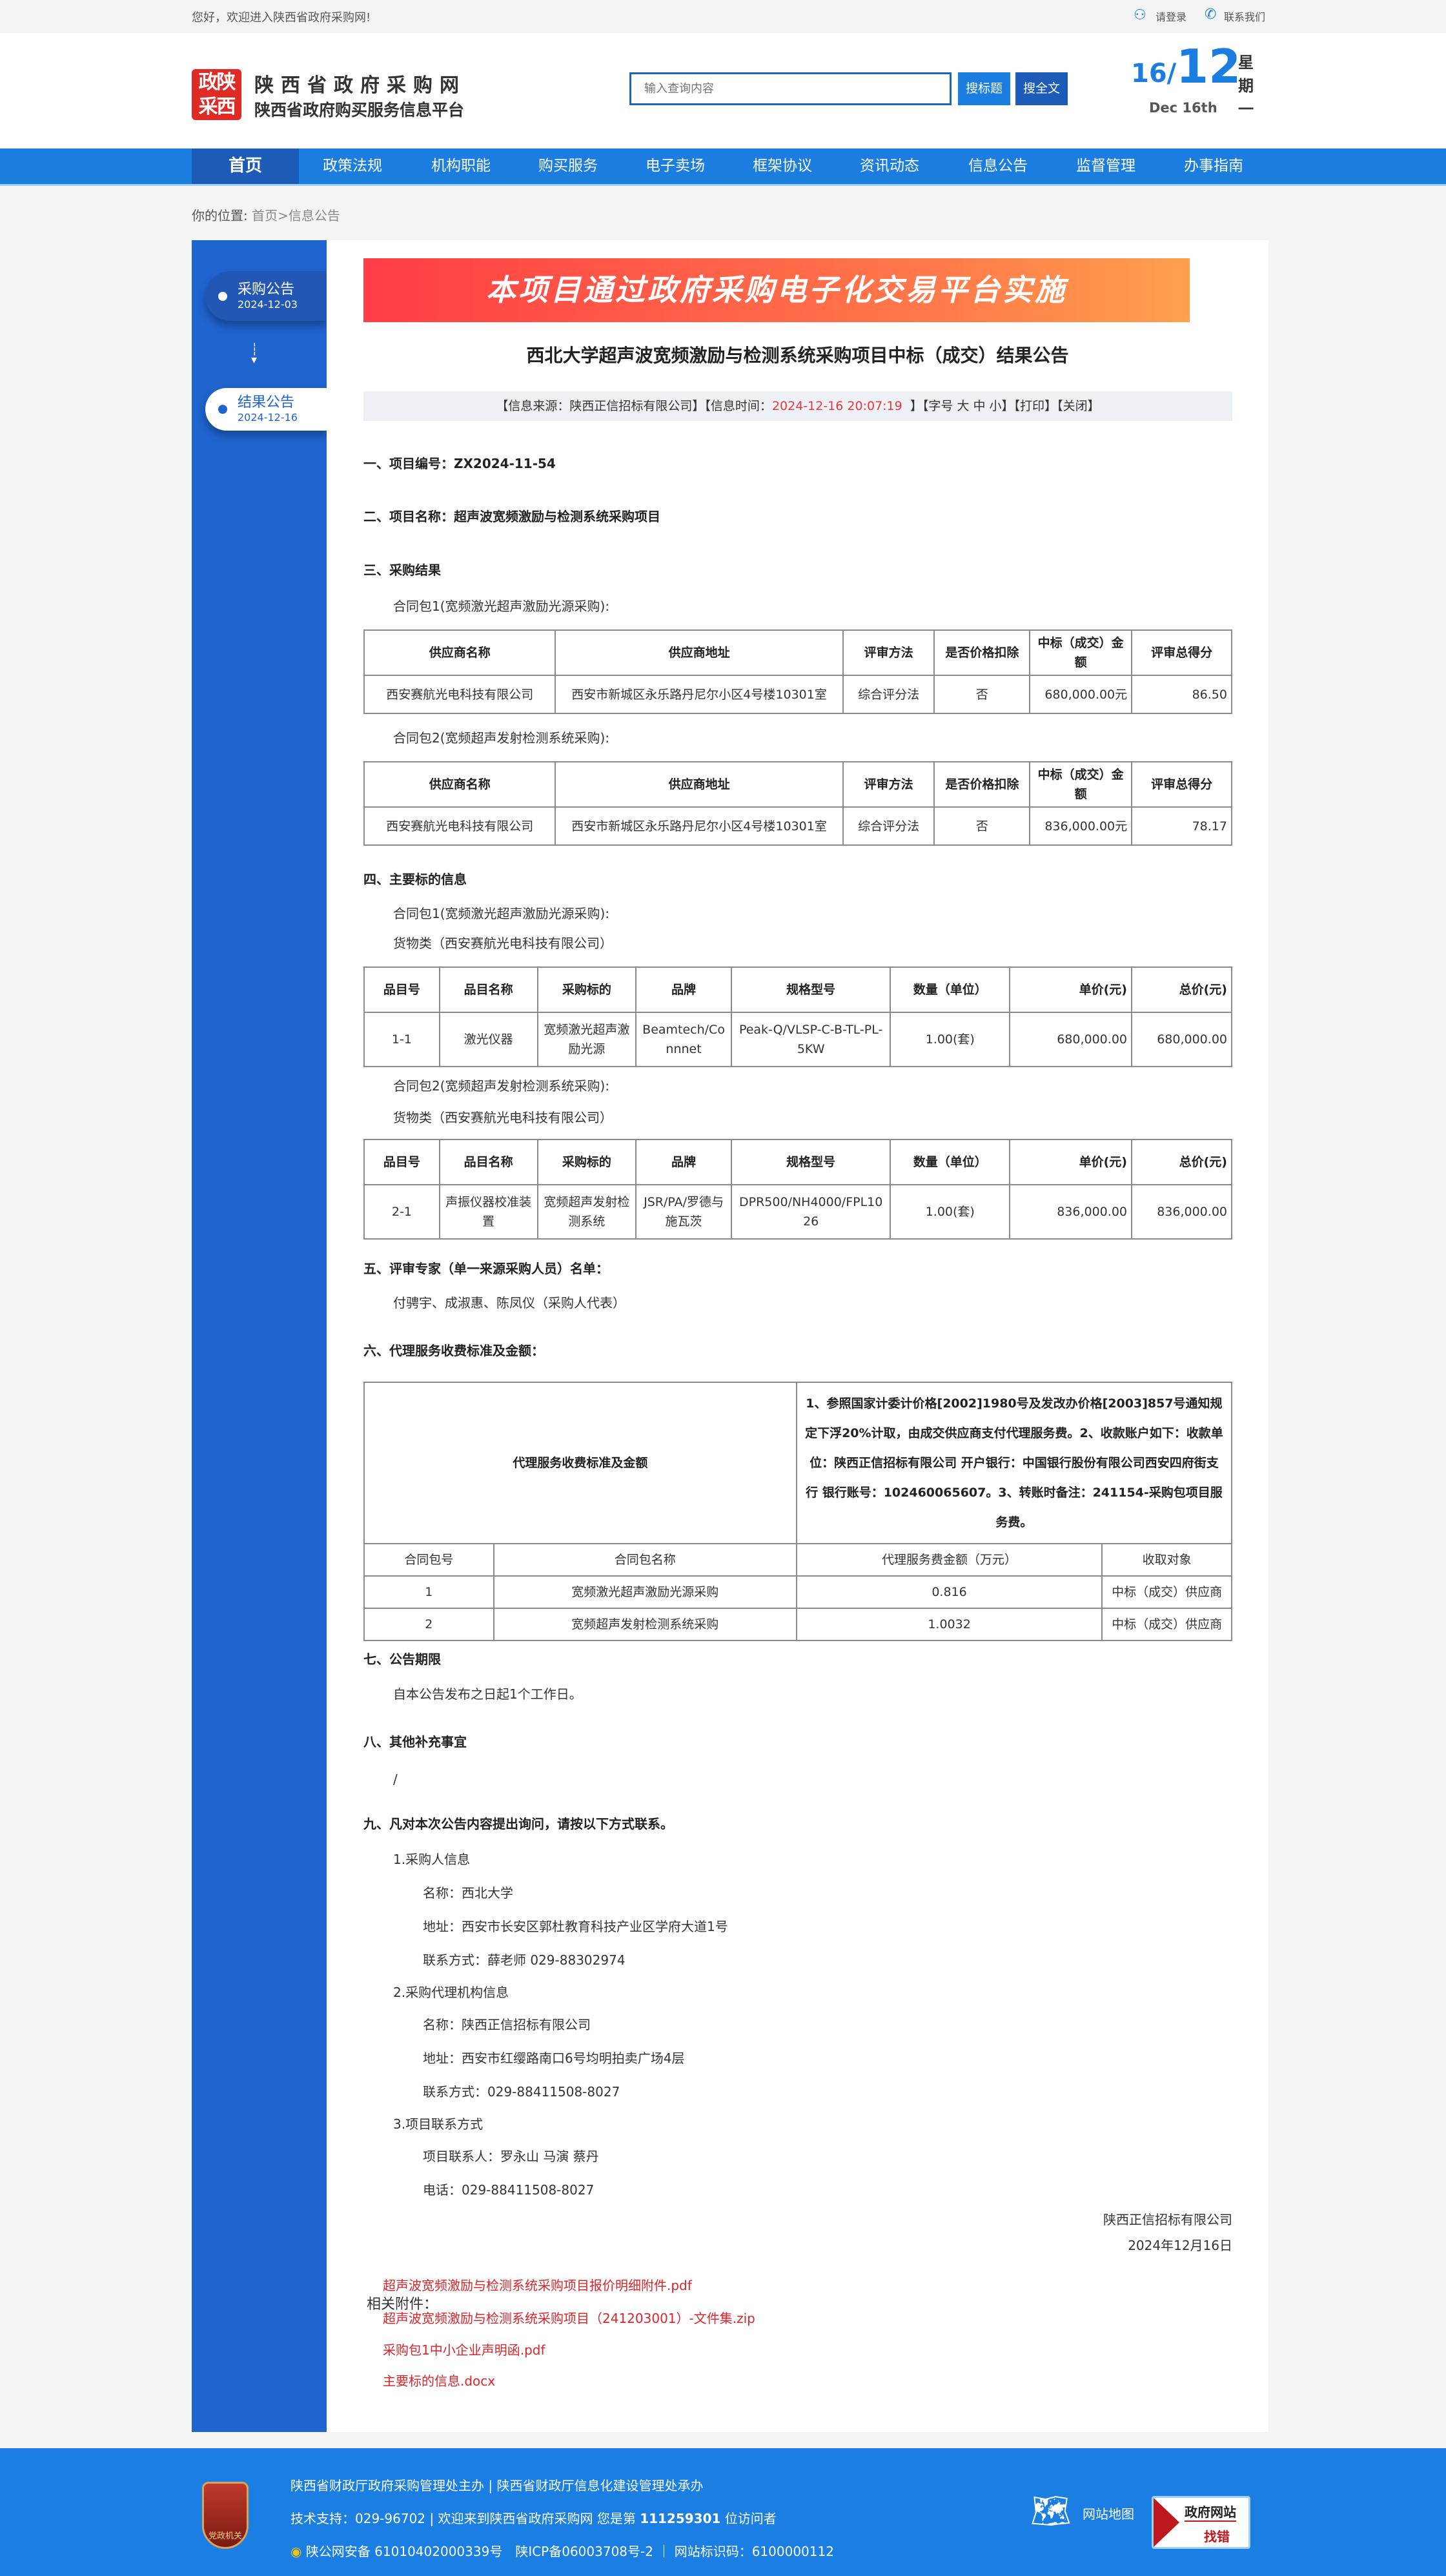 The image size is (1446, 2576). Describe the element at coordinates (1070, 990) in the screenshot. I see `header-cell: 单价(元)` at that location.